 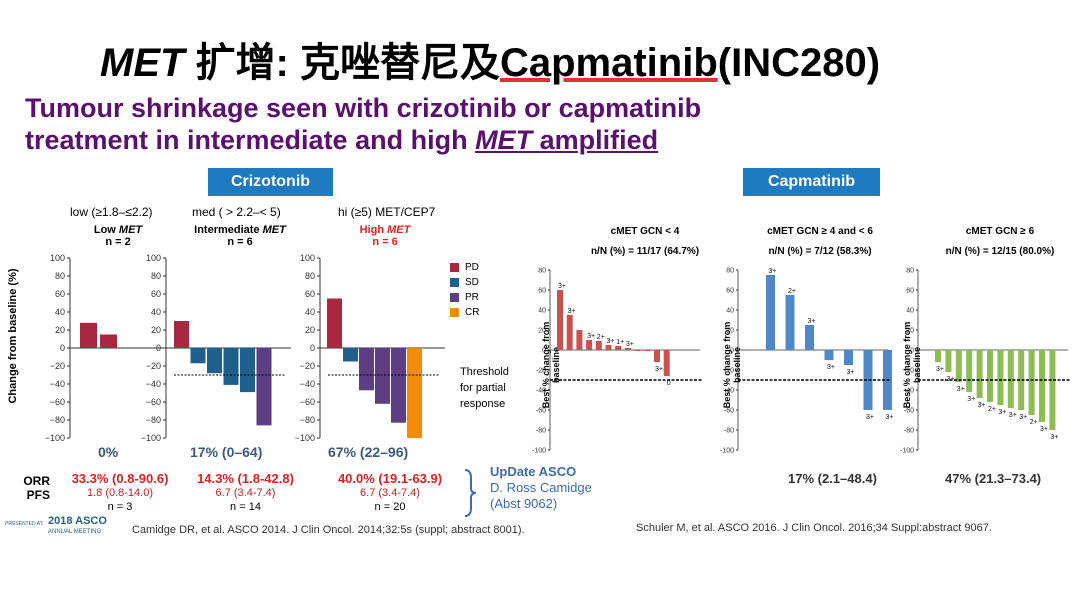 What do you see at coordinates (464, 297) in the screenshot?
I see `legend-pr: PR` at bounding box center [464, 297].